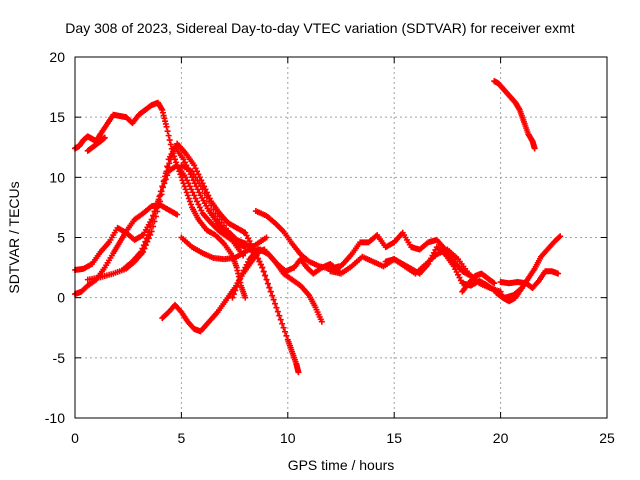  What do you see at coordinates (61, 298) in the screenshot?
I see `y-tick-label: 0` at bounding box center [61, 298].